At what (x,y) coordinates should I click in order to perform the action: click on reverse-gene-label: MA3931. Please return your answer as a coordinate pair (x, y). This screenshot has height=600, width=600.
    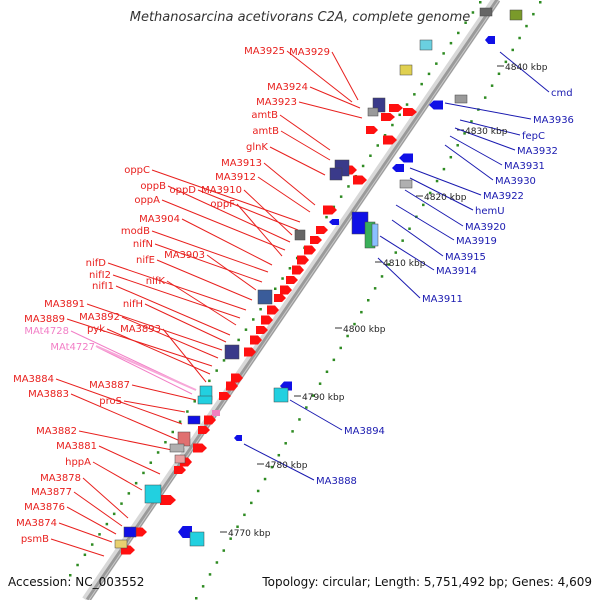
    Looking at the image, I should click on (524, 166).